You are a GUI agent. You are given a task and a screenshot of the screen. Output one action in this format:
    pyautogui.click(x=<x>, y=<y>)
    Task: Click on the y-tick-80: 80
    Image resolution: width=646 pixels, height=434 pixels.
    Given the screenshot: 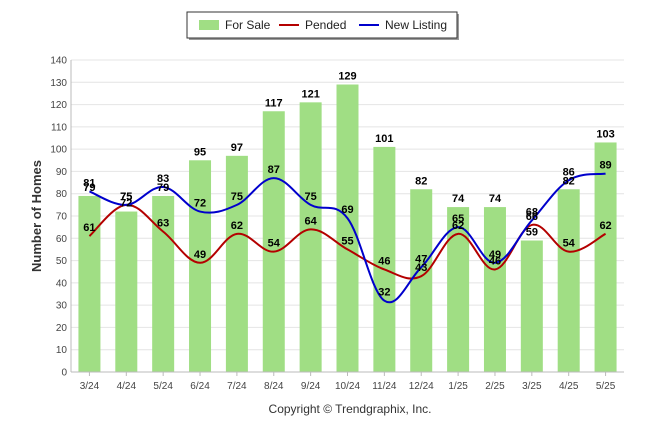 What is the action you would take?
    pyautogui.click(x=62, y=194)
    